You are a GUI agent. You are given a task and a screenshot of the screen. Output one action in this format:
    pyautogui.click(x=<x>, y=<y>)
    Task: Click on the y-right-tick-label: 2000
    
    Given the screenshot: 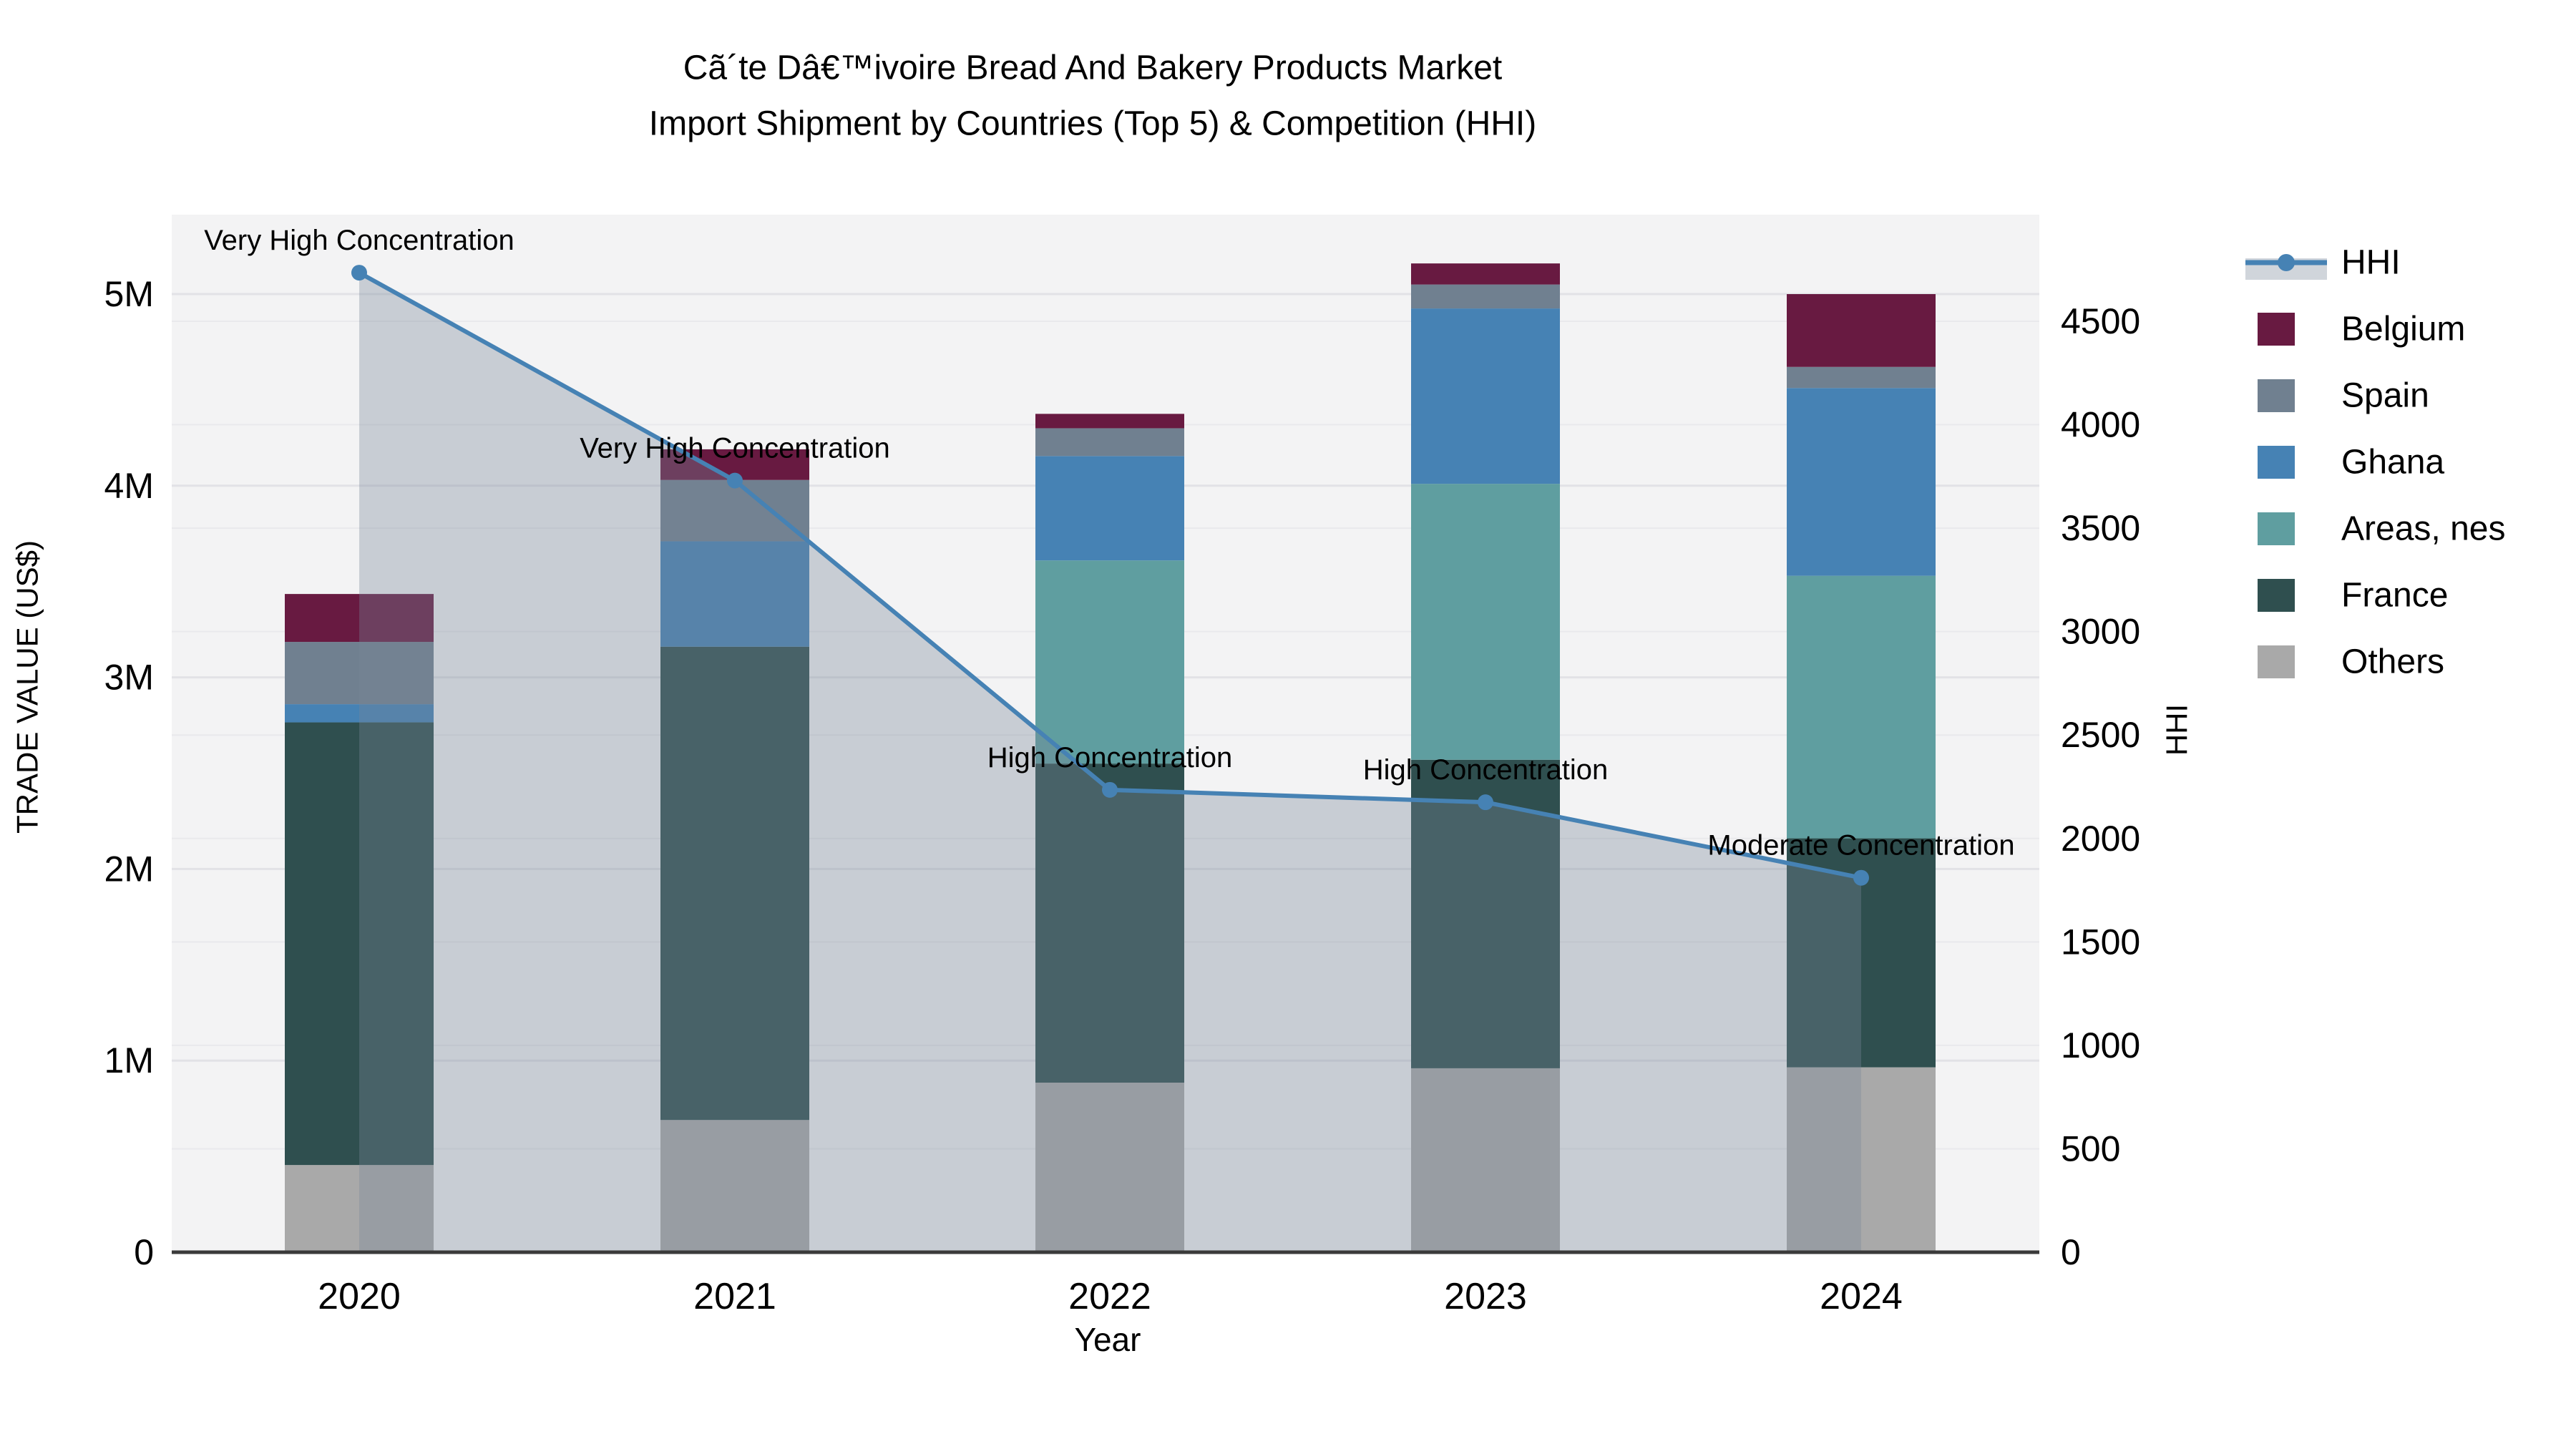 What is the action you would take?
    pyautogui.click(x=2100, y=839)
    